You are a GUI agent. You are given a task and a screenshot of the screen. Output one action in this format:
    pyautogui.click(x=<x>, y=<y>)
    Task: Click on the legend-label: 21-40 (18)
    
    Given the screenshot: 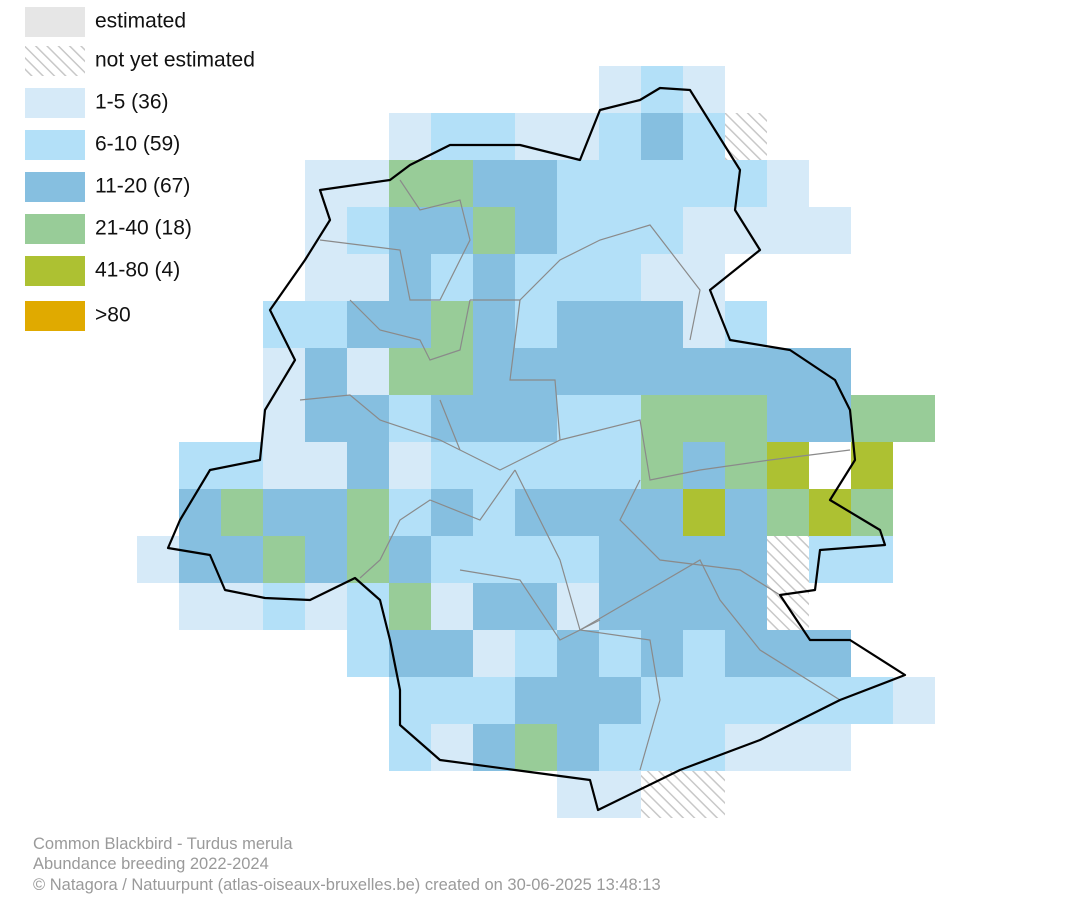 What is the action you would take?
    pyautogui.click(x=143, y=228)
    